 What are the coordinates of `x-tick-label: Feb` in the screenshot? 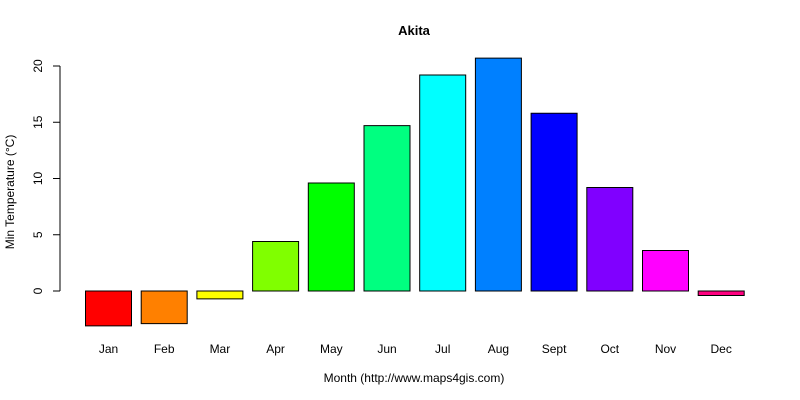 It's located at (164, 349).